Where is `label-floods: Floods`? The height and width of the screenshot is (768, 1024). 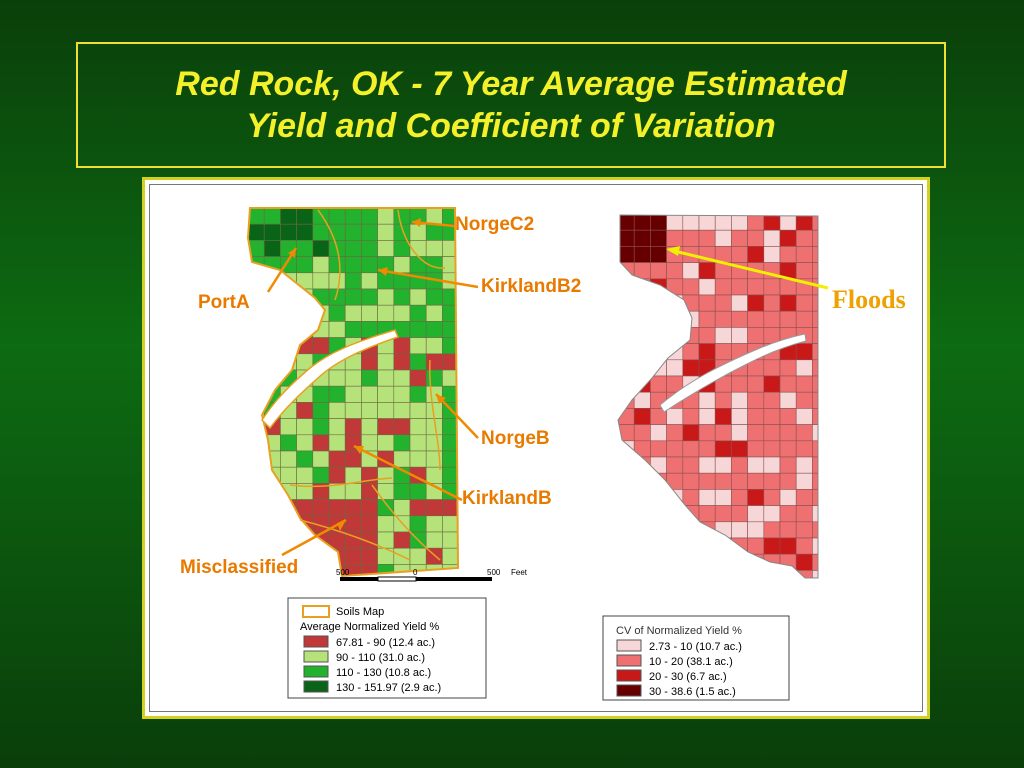
label-floods: Floods is located at coordinates (869, 299).